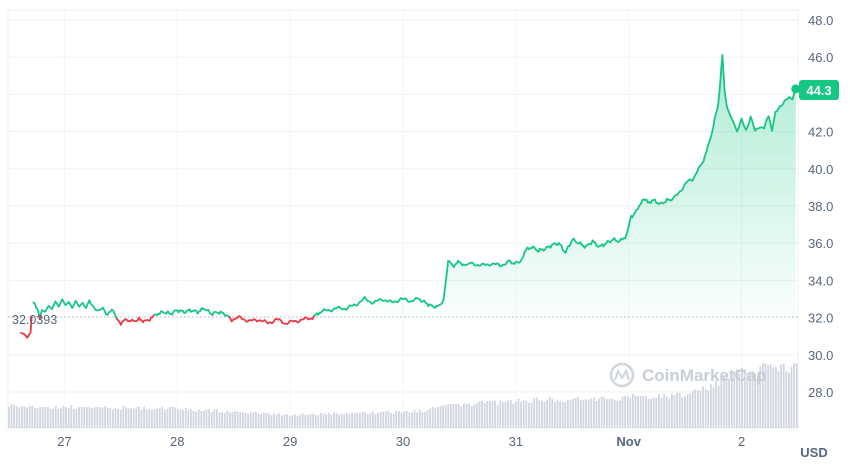 The image size is (850, 467). Describe the element at coordinates (688, 375) in the screenshot. I see `watermark: CoinMarketCap` at that location.